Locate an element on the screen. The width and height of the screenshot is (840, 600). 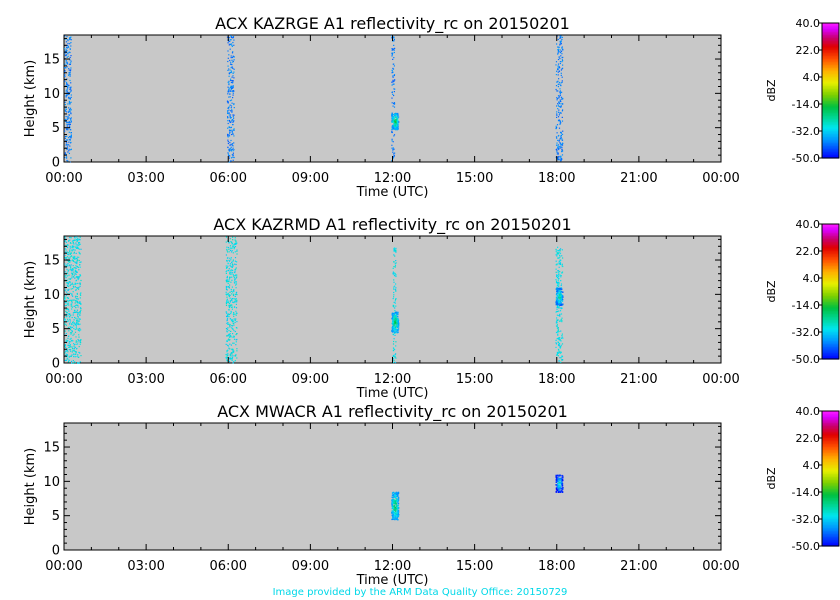
x-tick-label: 03:00 is located at coordinates (145, 379).